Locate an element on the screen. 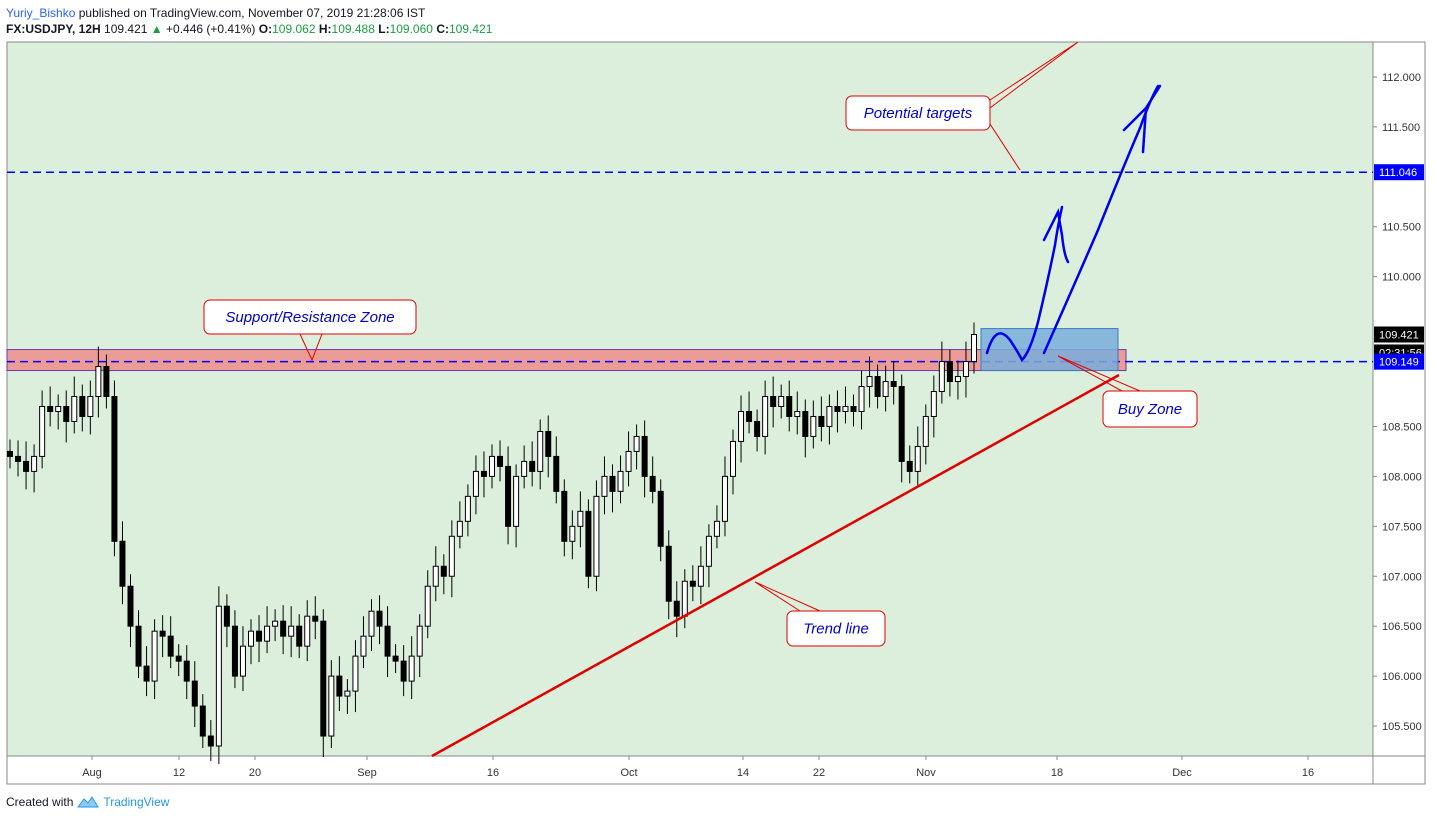  time-tick-label: Oct is located at coordinates (628, 773).